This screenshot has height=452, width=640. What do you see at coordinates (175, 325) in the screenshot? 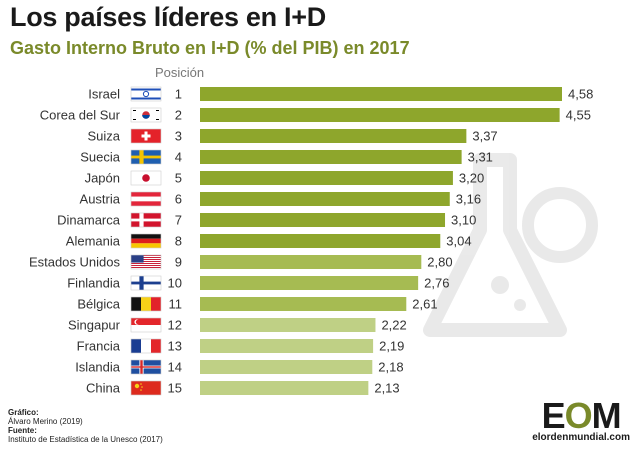
I see `rank-label: 12` at bounding box center [175, 325].